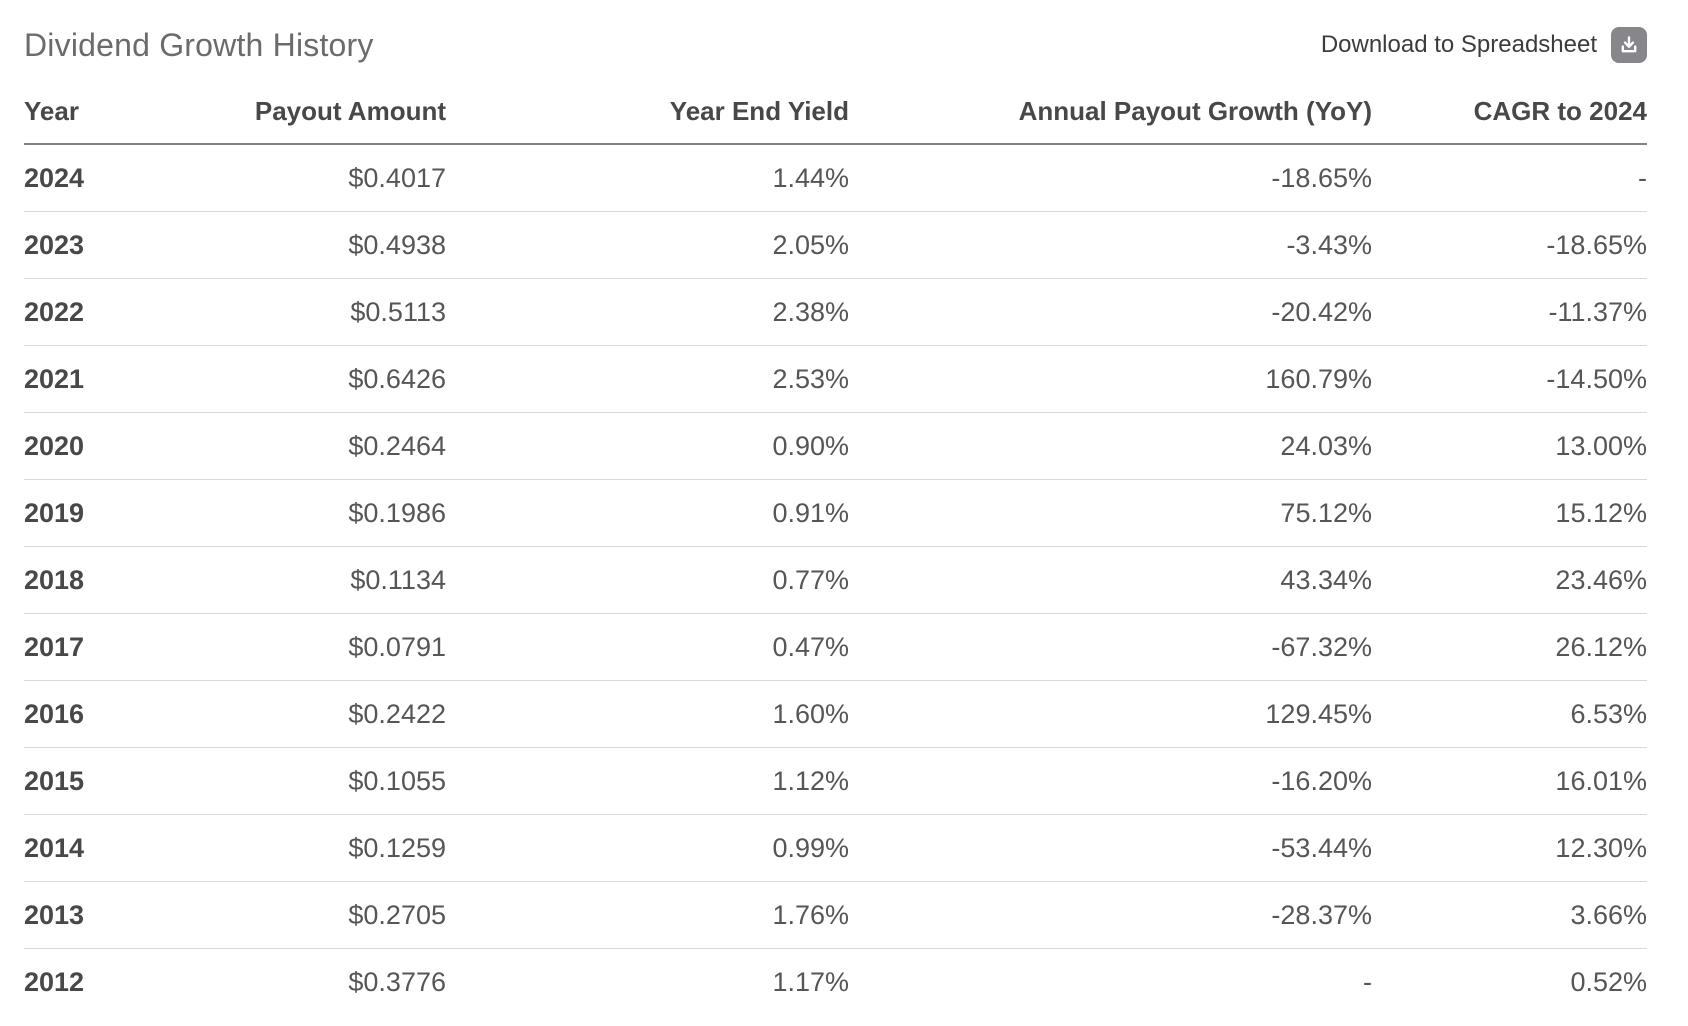  What do you see at coordinates (1608, 713) in the screenshot?
I see `cagr-cell: 6.53%` at bounding box center [1608, 713].